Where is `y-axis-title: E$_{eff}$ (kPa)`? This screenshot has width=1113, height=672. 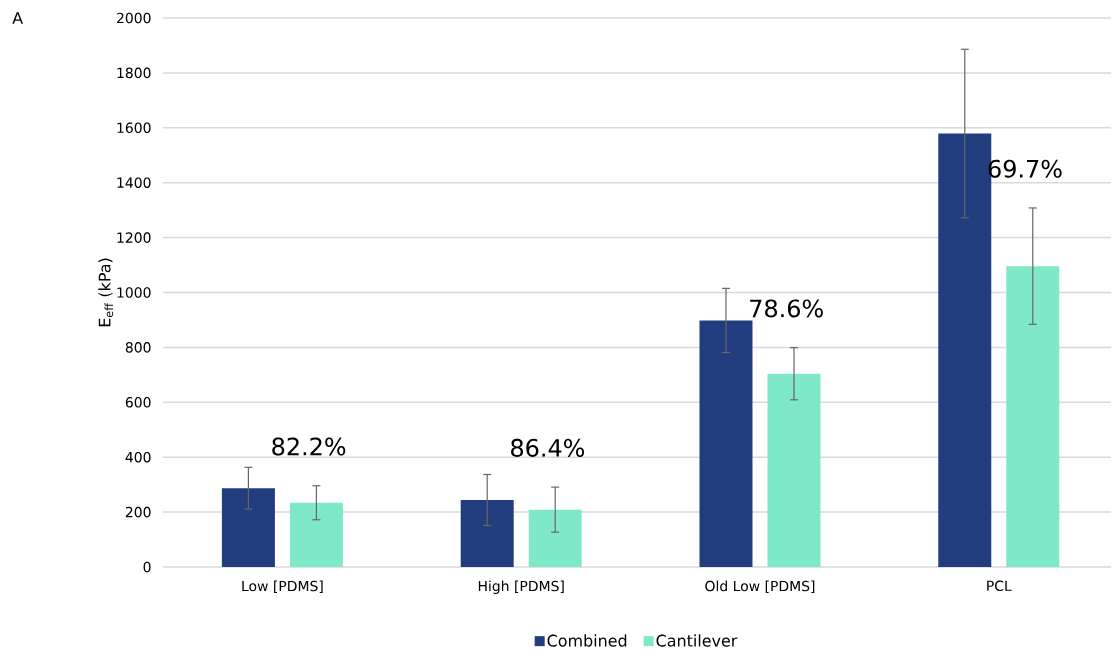 y-axis-title: E$_{eff}$ (kPa) is located at coordinates (106, 292).